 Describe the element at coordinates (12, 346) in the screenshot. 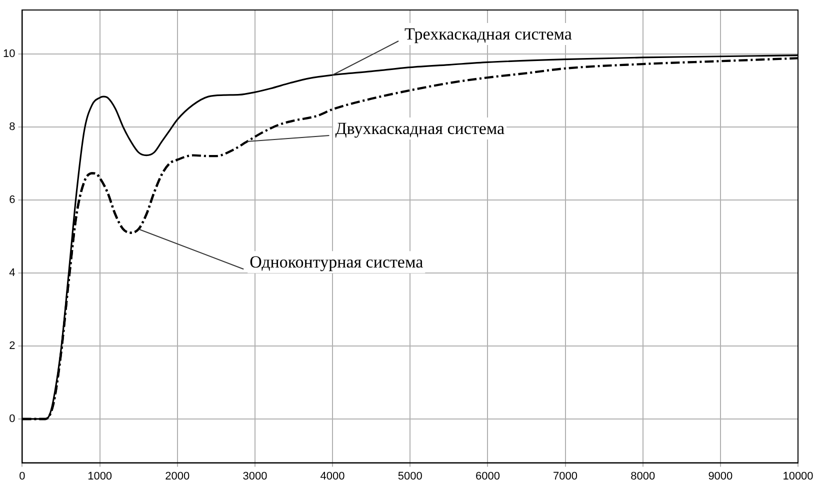

I see `y-tick-label: 2` at that location.